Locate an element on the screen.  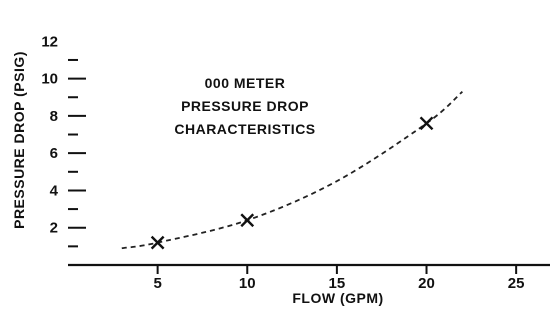
x-axis-label: FLOW (GPM) is located at coordinates (337, 298).